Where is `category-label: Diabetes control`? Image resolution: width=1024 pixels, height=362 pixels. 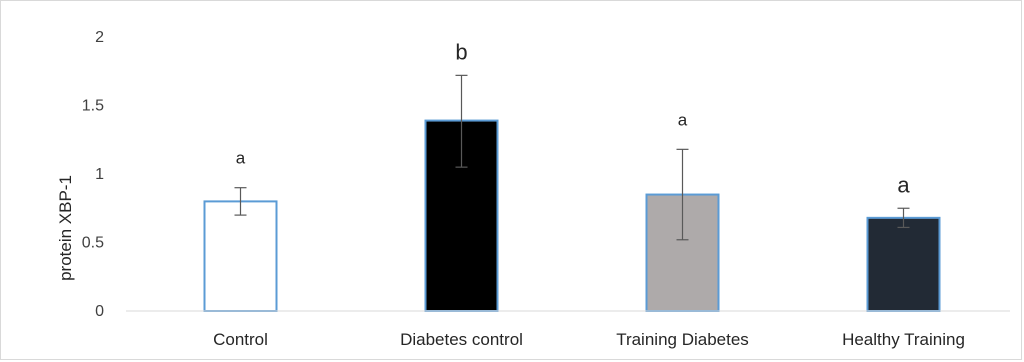
category-label: Diabetes control is located at coordinates (461, 339).